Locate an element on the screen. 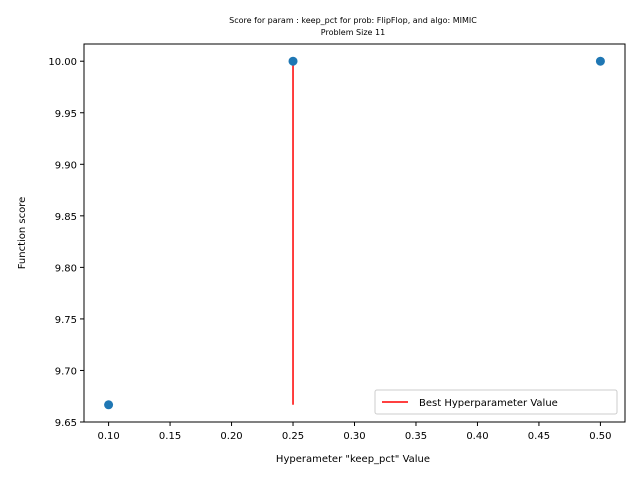  x-tick-label: 0.20 is located at coordinates (231, 436).